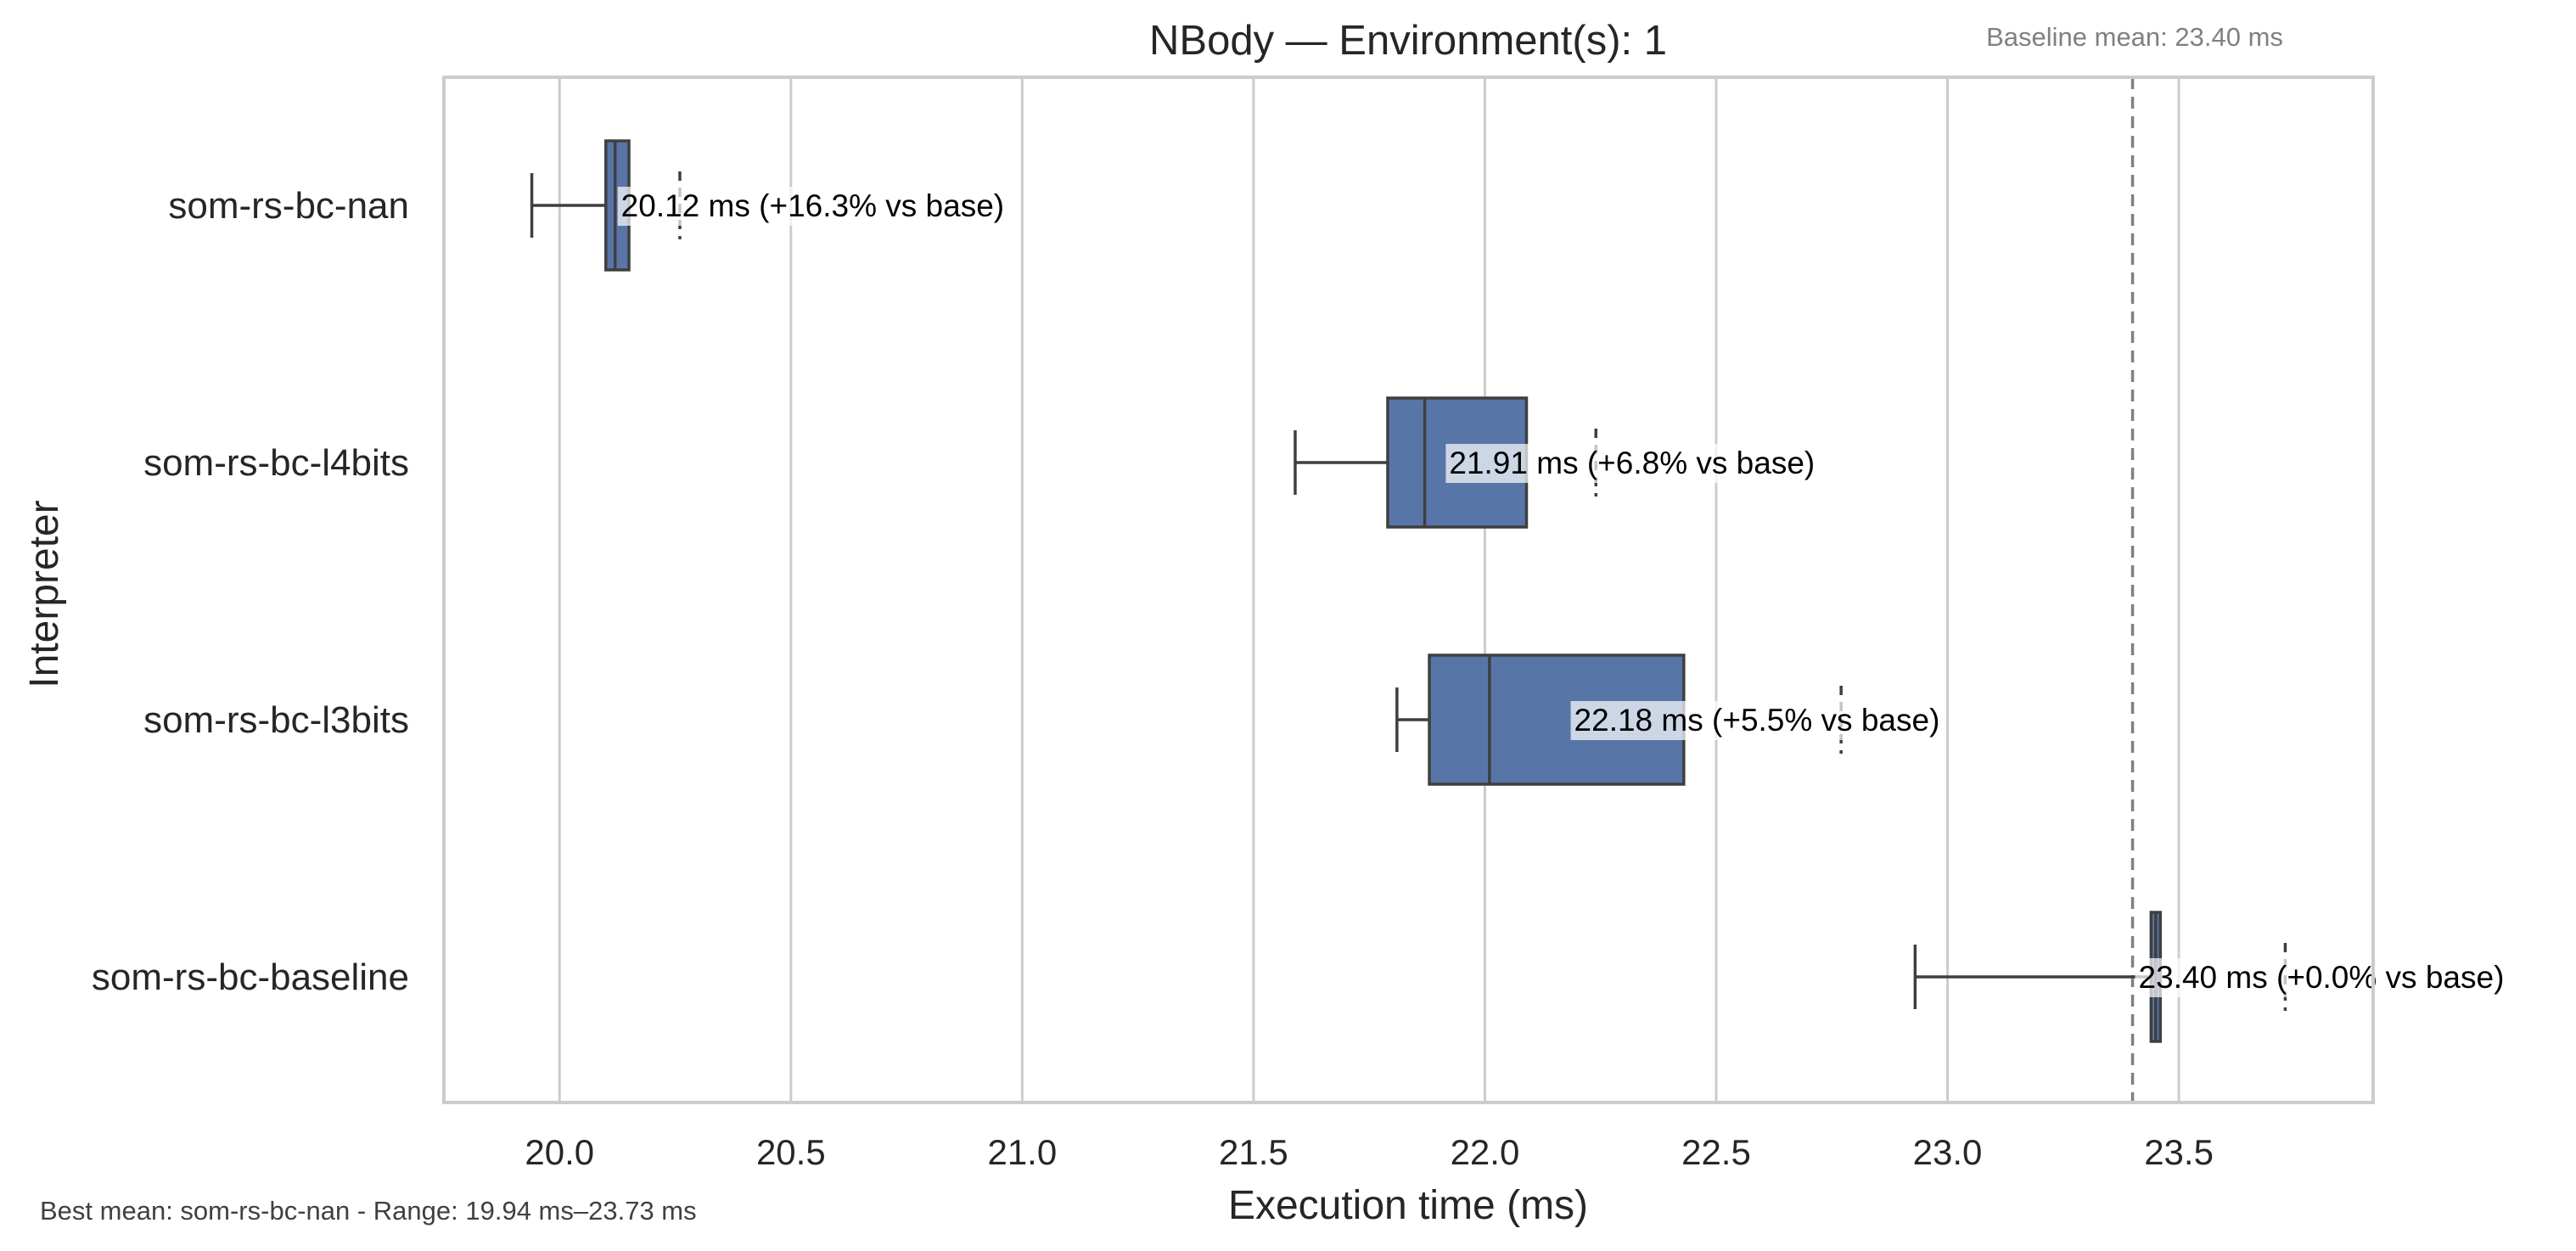 This screenshot has width=2576, height=1251. Describe the element at coordinates (1485, 1152) in the screenshot. I see `x-tick-label: 22.0` at that location.